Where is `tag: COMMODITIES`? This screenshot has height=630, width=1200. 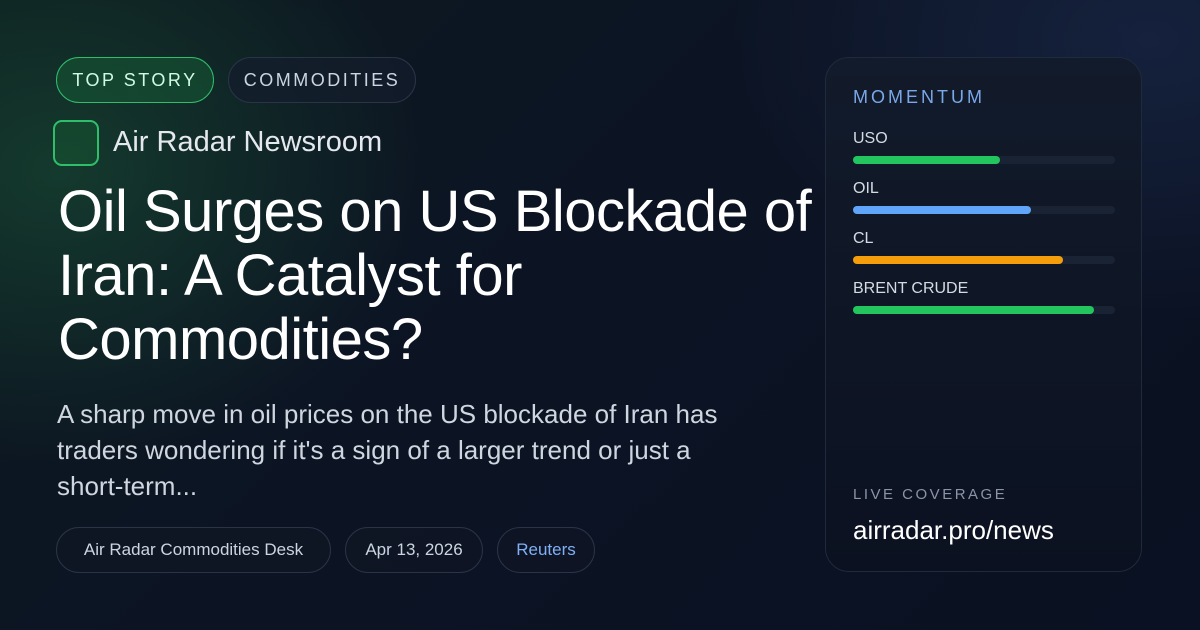 tag: COMMODITIES is located at coordinates (322, 80).